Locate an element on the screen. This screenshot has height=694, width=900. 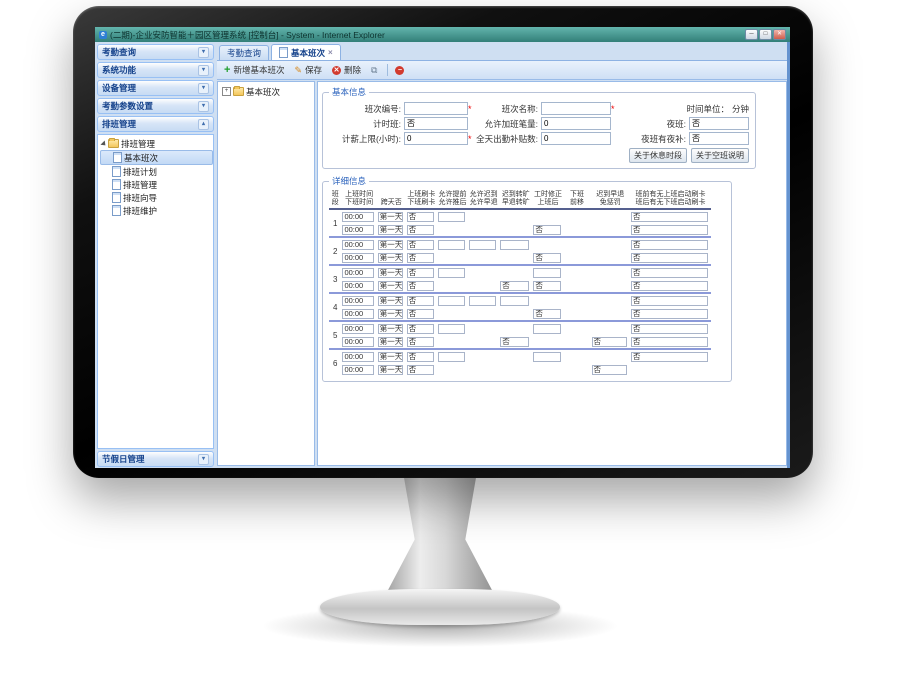
overtime-allow-input is located at coordinates (576, 123).